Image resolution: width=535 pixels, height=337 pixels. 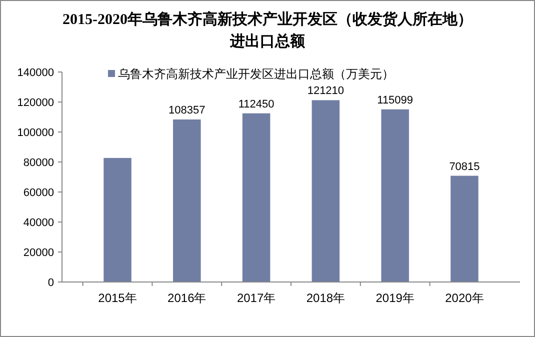 What do you see at coordinates (267, 30) in the screenshot?
I see `chart-title: 2015-2020年乌鲁木齐高新技术产业开发区（收发货人所在地）进出口总额` at bounding box center [267, 30].